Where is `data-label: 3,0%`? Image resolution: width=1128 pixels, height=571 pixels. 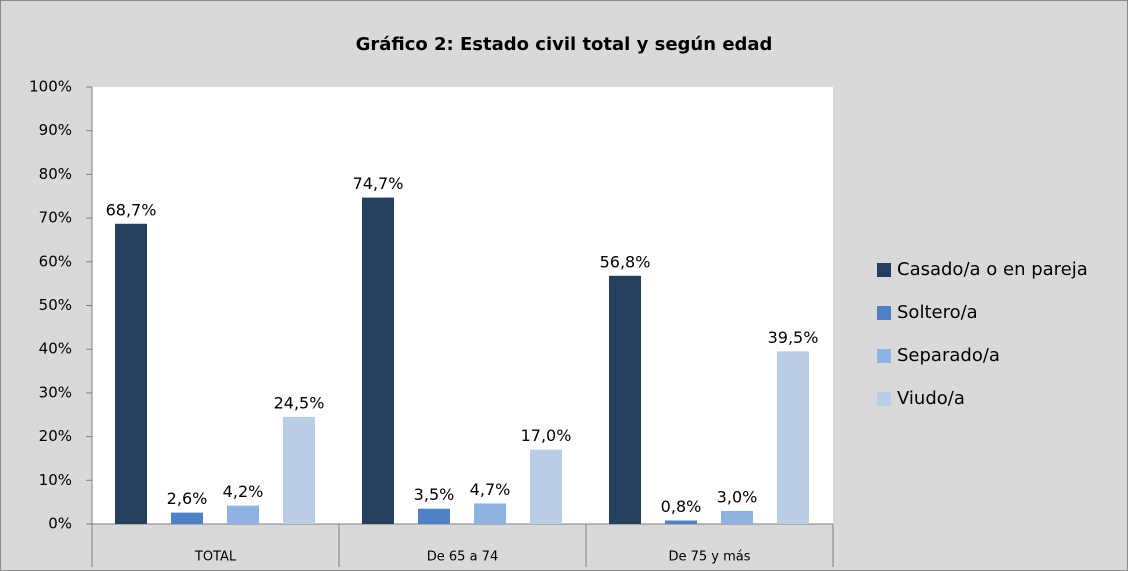 data-label: 3,0% is located at coordinates (737, 496).